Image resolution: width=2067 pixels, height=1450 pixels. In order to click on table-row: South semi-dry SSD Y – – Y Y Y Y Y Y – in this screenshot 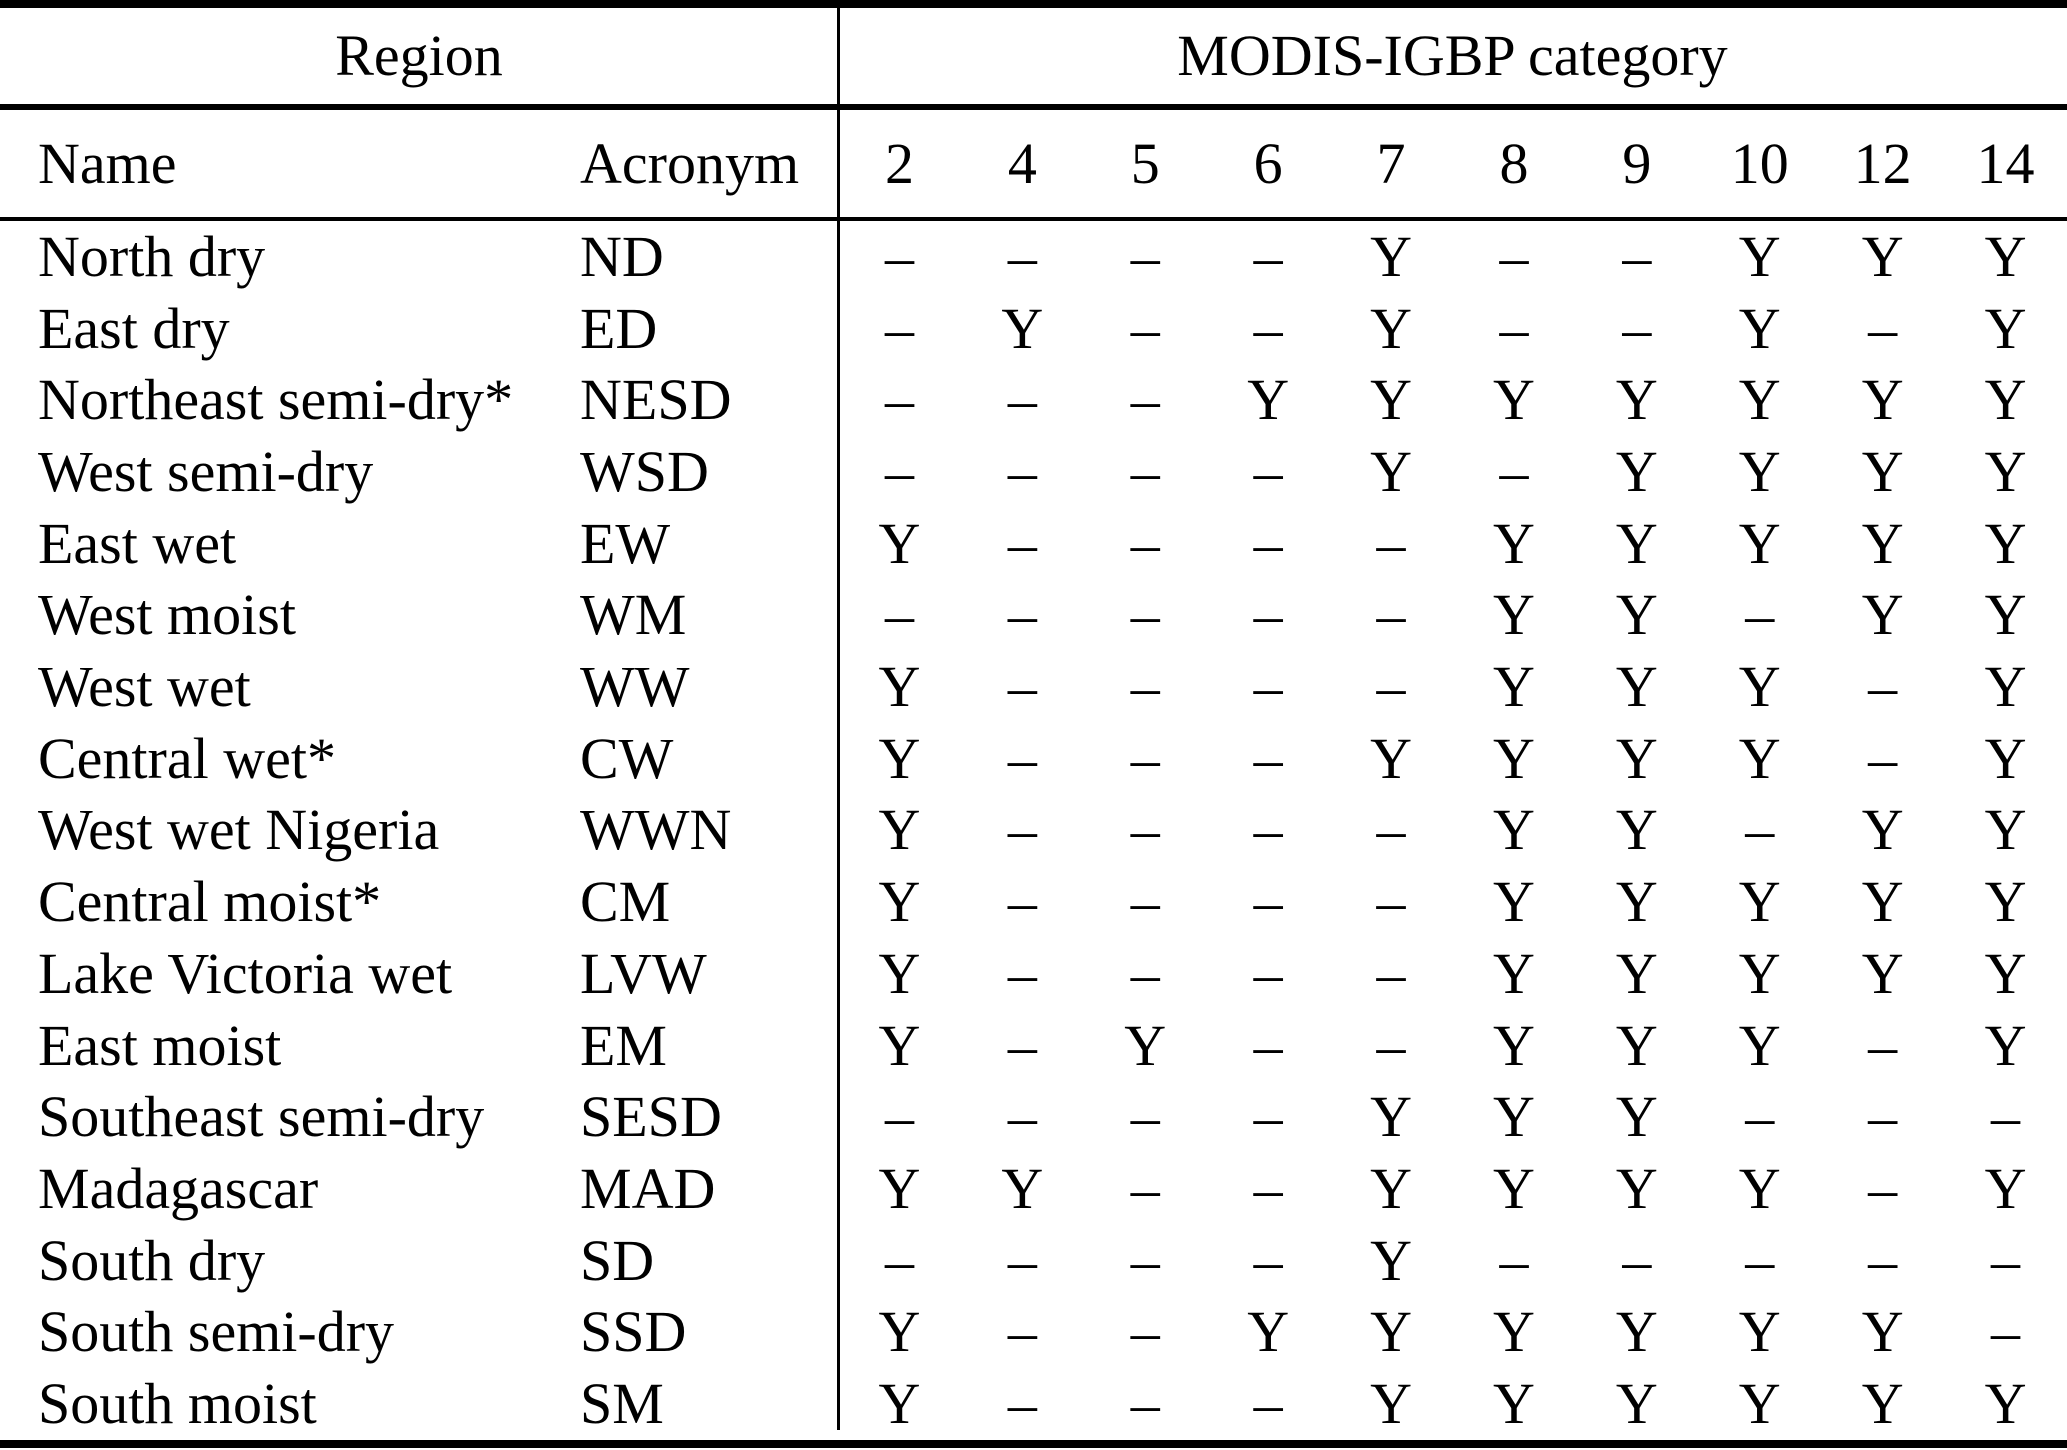, I will do `click(1033, 1333)`.